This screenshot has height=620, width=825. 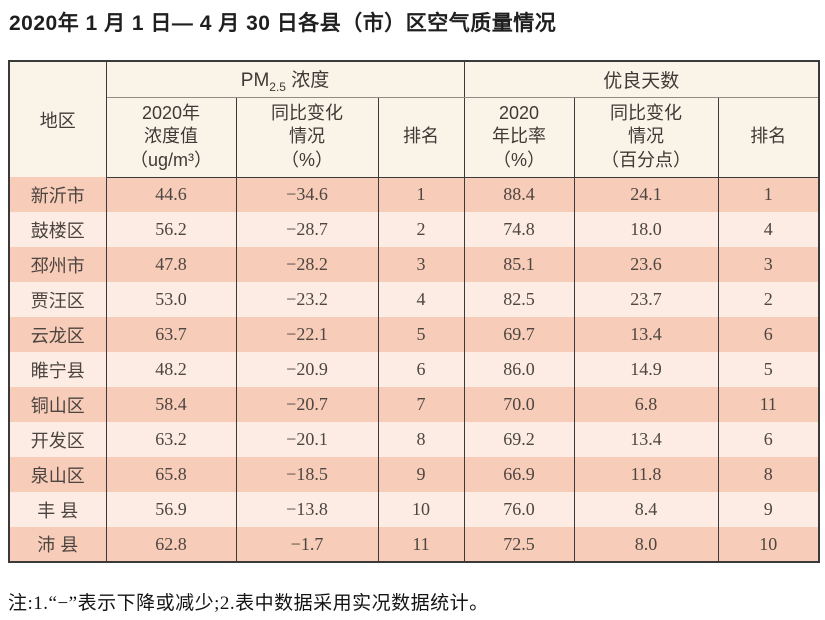 What do you see at coordinates (519, 369) in the screenshot?
I see `good-rate-cell: 86.0` at bounding box center [519, 369].